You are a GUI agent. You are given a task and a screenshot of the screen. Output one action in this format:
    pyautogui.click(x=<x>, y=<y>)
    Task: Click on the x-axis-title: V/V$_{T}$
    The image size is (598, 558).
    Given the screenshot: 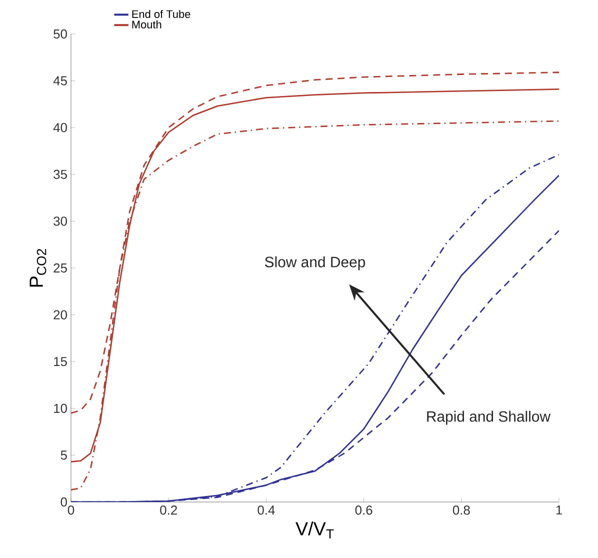 What is the action you would take?
    pyautogui.click(x=315, y=530)
    